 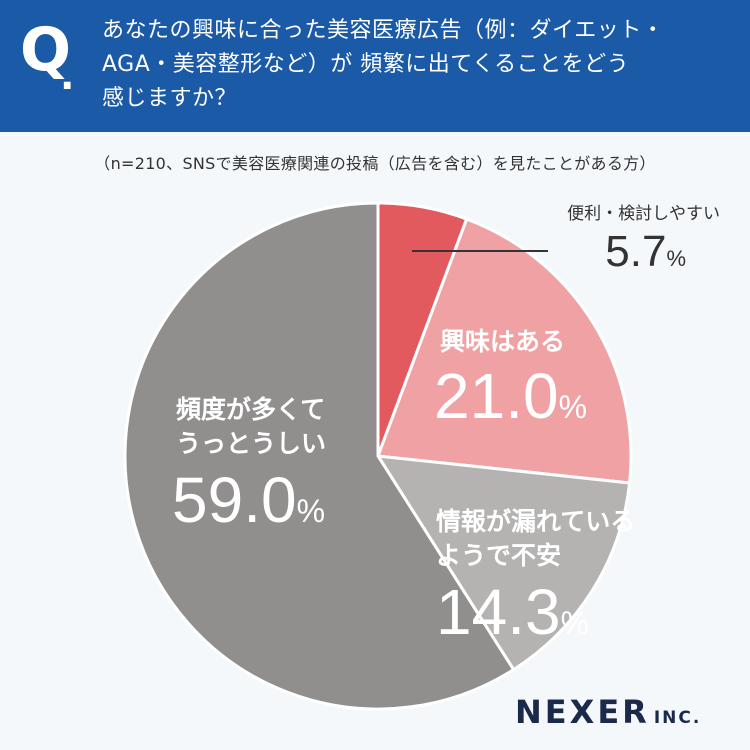 What do you see at coordinates (46, 50) in the screenshot?
I see `q-mark: Q` at bounding box center [46, 50].